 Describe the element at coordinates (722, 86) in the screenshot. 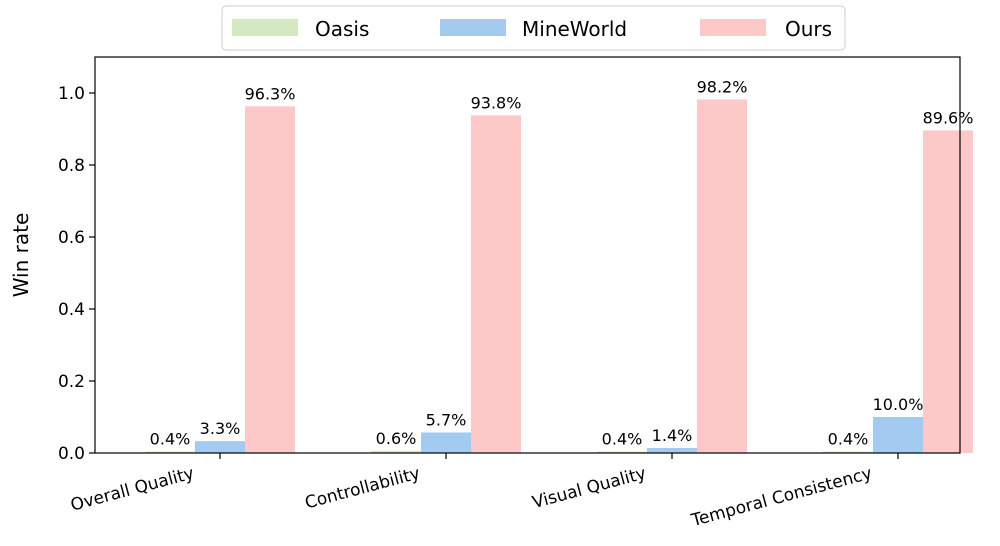

I see `value-label: 98.2%` at that location.